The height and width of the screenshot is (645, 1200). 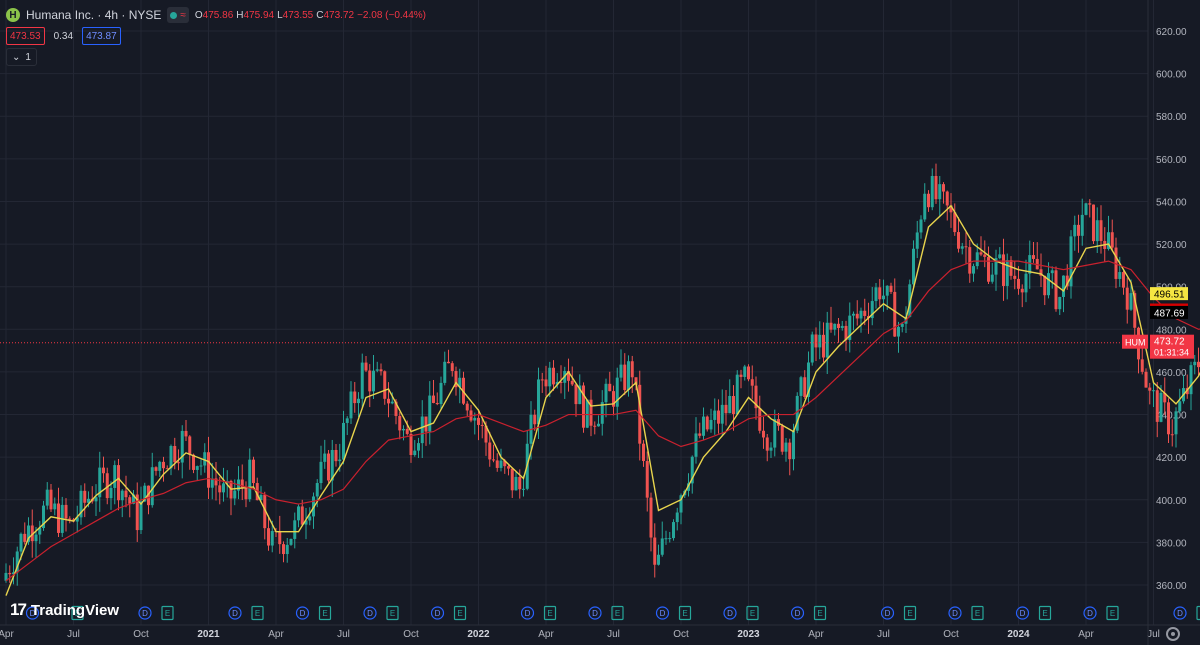 I want to click on symbol-tag-bg, so click(x=1135, y=341).